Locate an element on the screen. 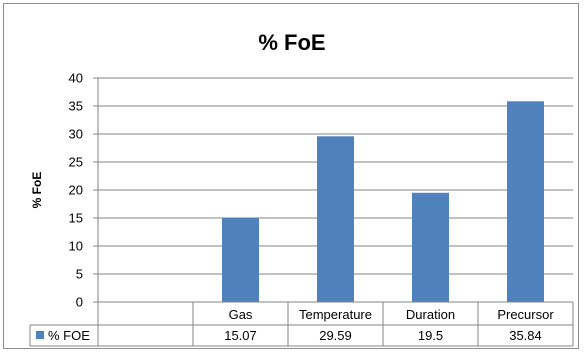  y-tick-label: 35 is located at coordinates (76, 106).